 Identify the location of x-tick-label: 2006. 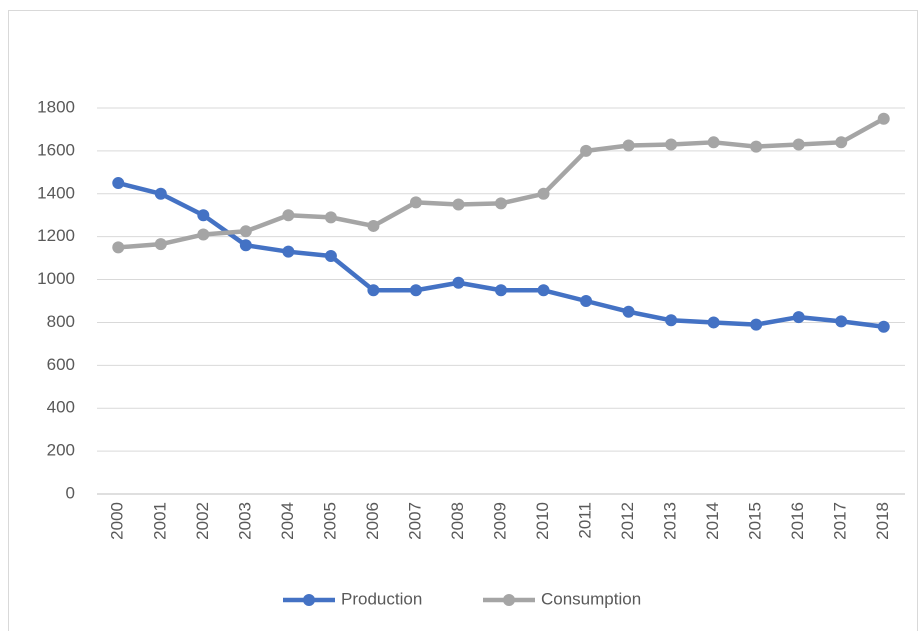
(372, 521).